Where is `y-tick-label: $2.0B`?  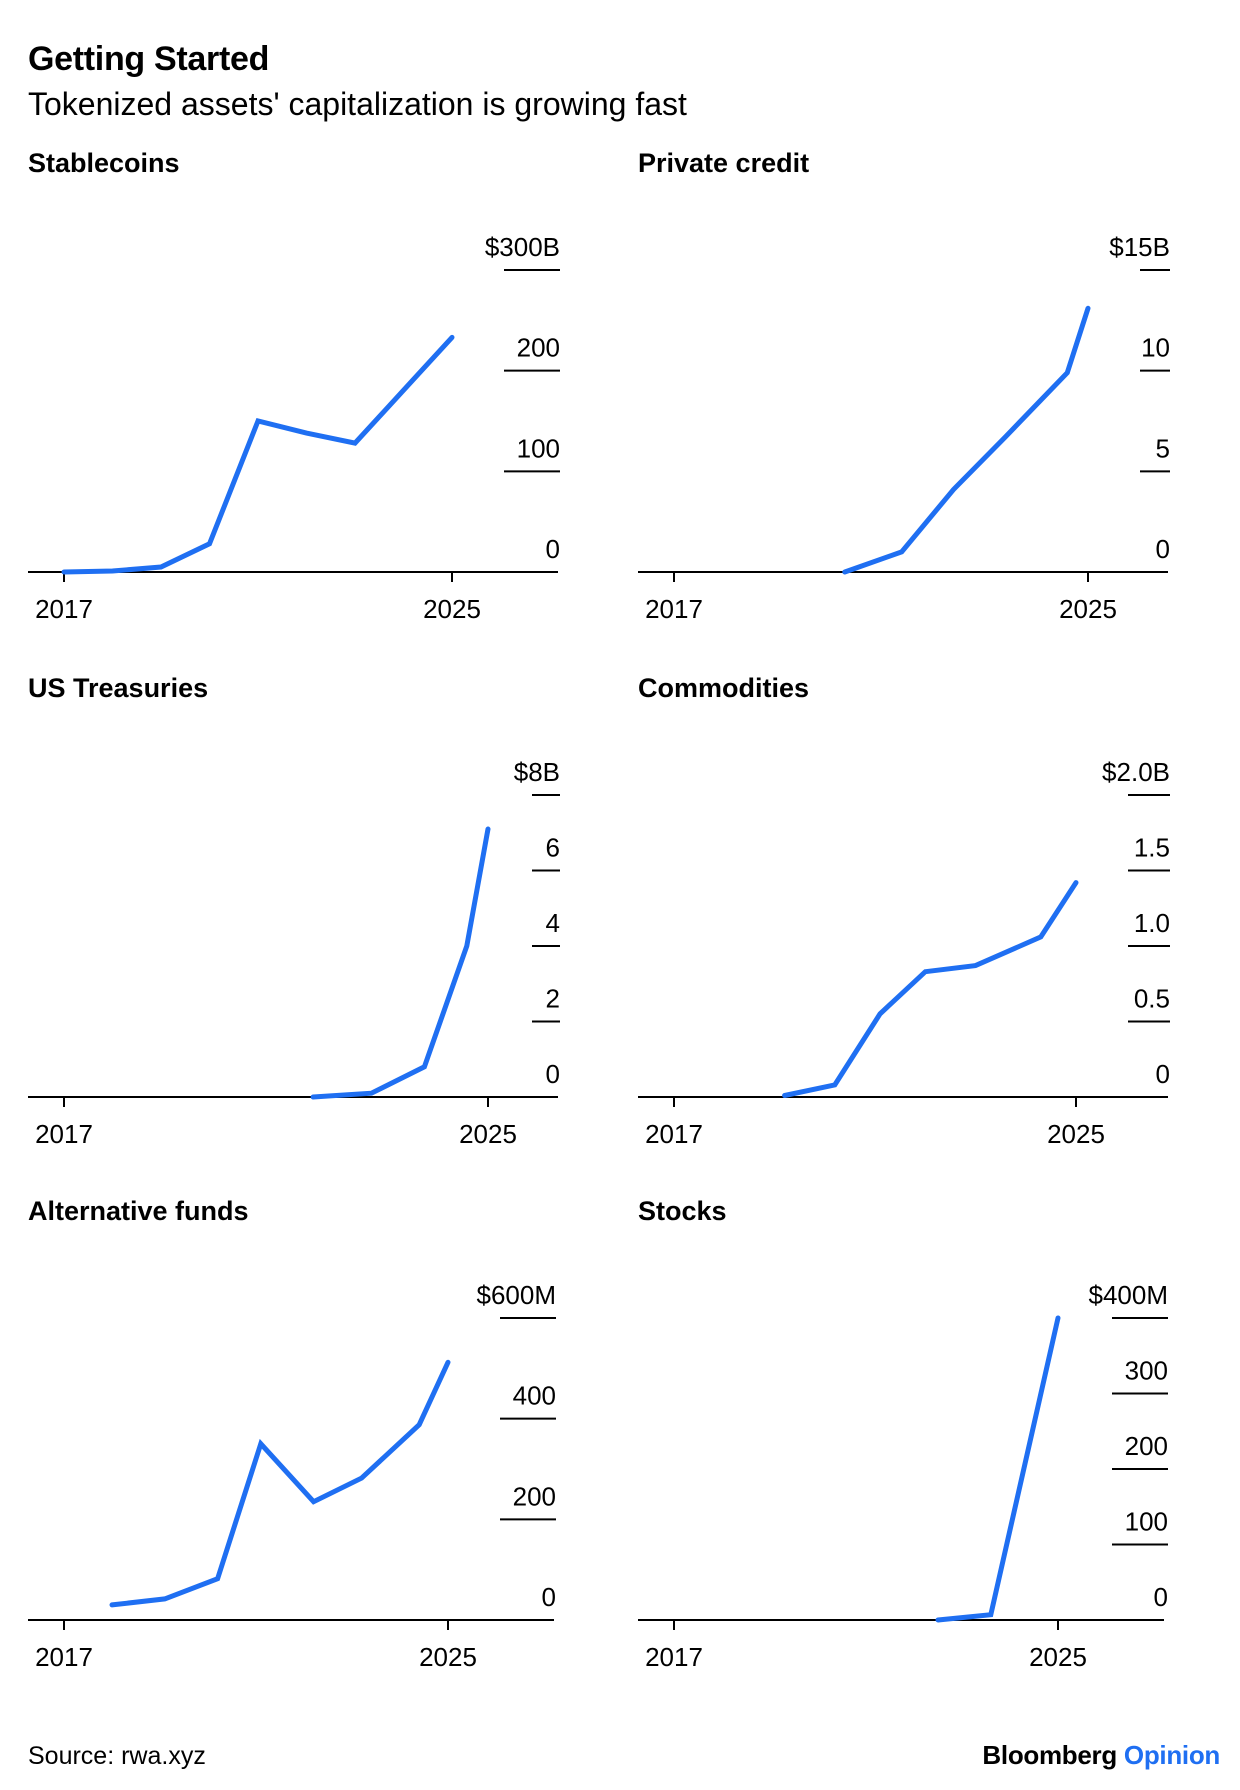
y-tick-label: $2.0B is located at coordinates (1136, 772).